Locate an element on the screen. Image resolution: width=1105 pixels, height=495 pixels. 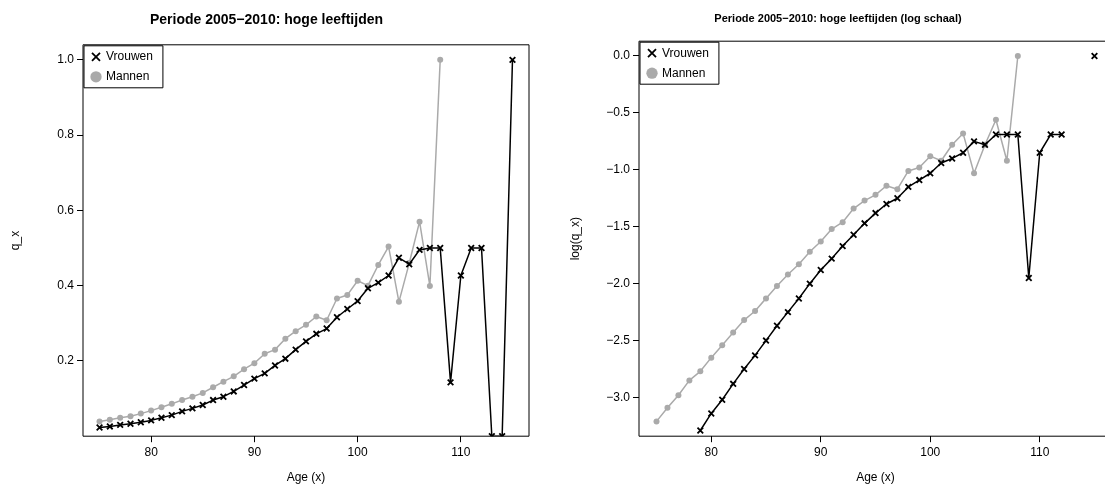
y-tick-label: 0.0 is located at coordinates (622, 55).